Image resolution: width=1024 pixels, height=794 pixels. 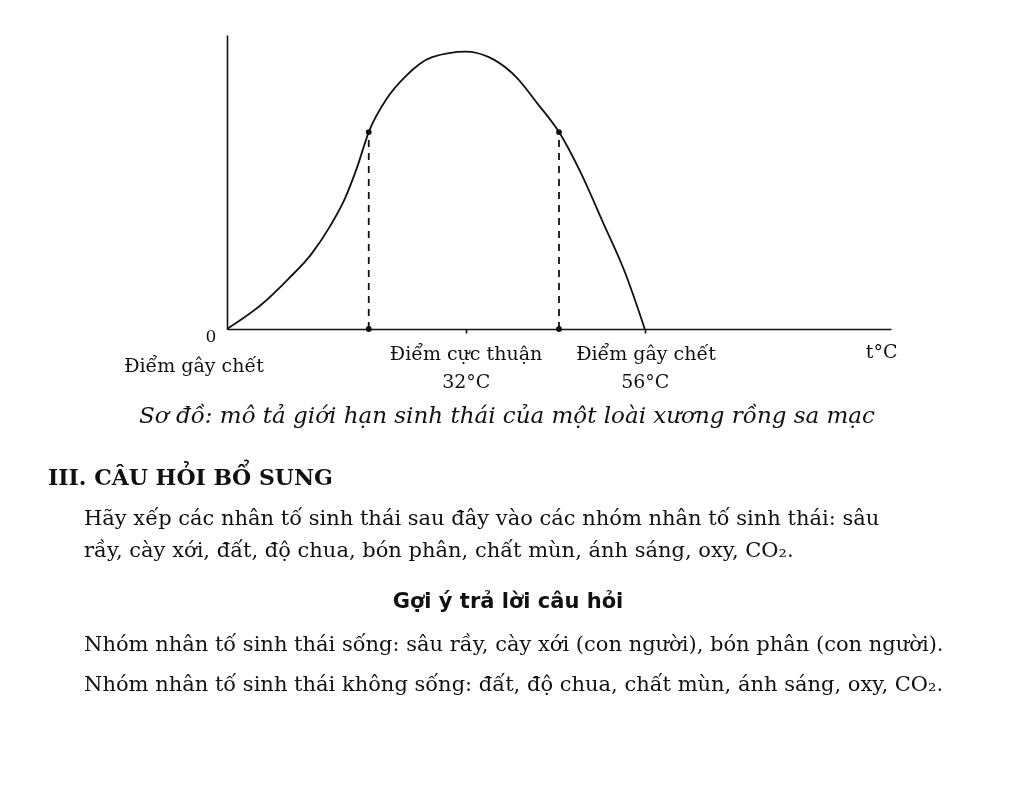 What do you see at coordinates (482, 534) in the screenshot?
I see `text: Hãy xếp các nhân tố sinh thái sau đây vào các nhóm nhân tố sinh thái: sâu rầy, cày xới, đất, độ chua, bón phân, chất mùn, ánh sáng, oxy, CO₂.` at bounding box center [482, 534].